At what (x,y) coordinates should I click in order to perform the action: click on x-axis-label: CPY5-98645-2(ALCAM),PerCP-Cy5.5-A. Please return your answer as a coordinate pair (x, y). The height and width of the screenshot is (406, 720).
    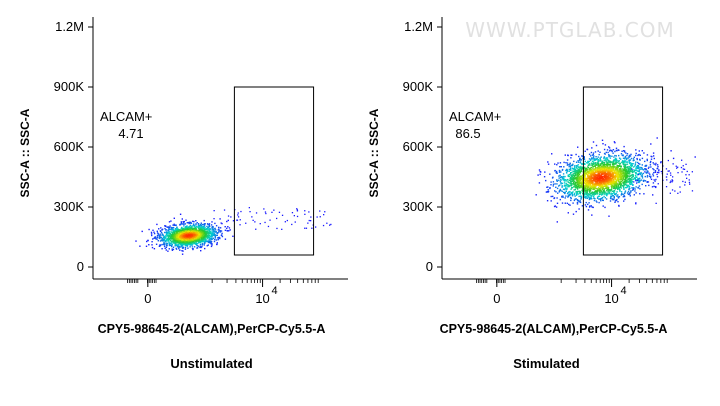
    Looking at the image, I should click on (212, 329).